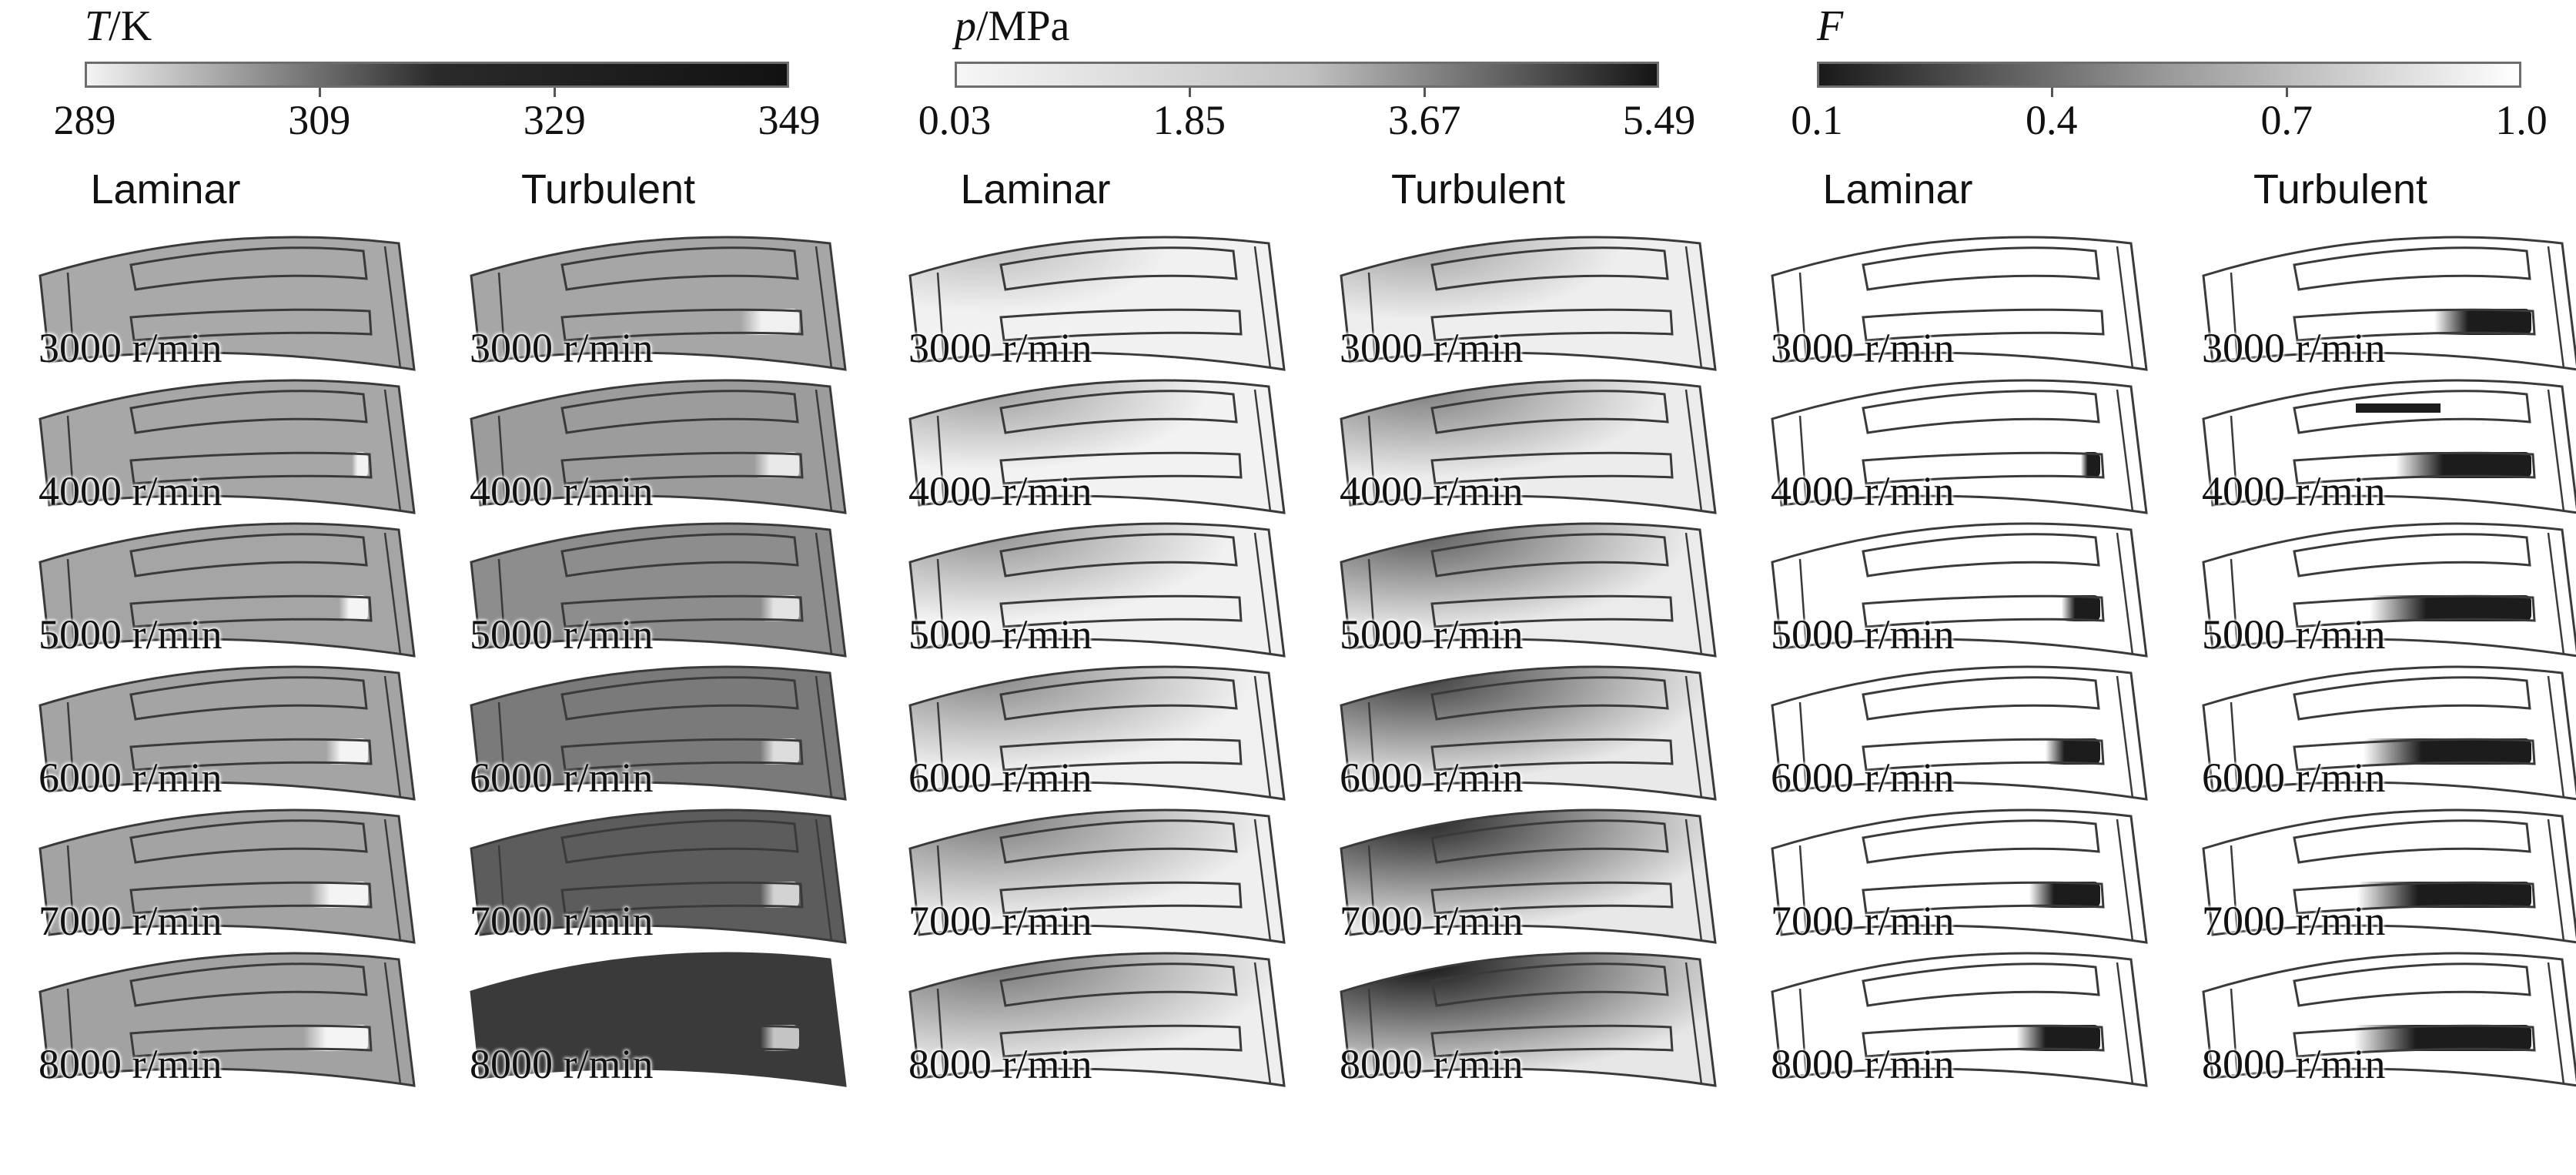  I want to click on secondary-region, so click(2399, 408).